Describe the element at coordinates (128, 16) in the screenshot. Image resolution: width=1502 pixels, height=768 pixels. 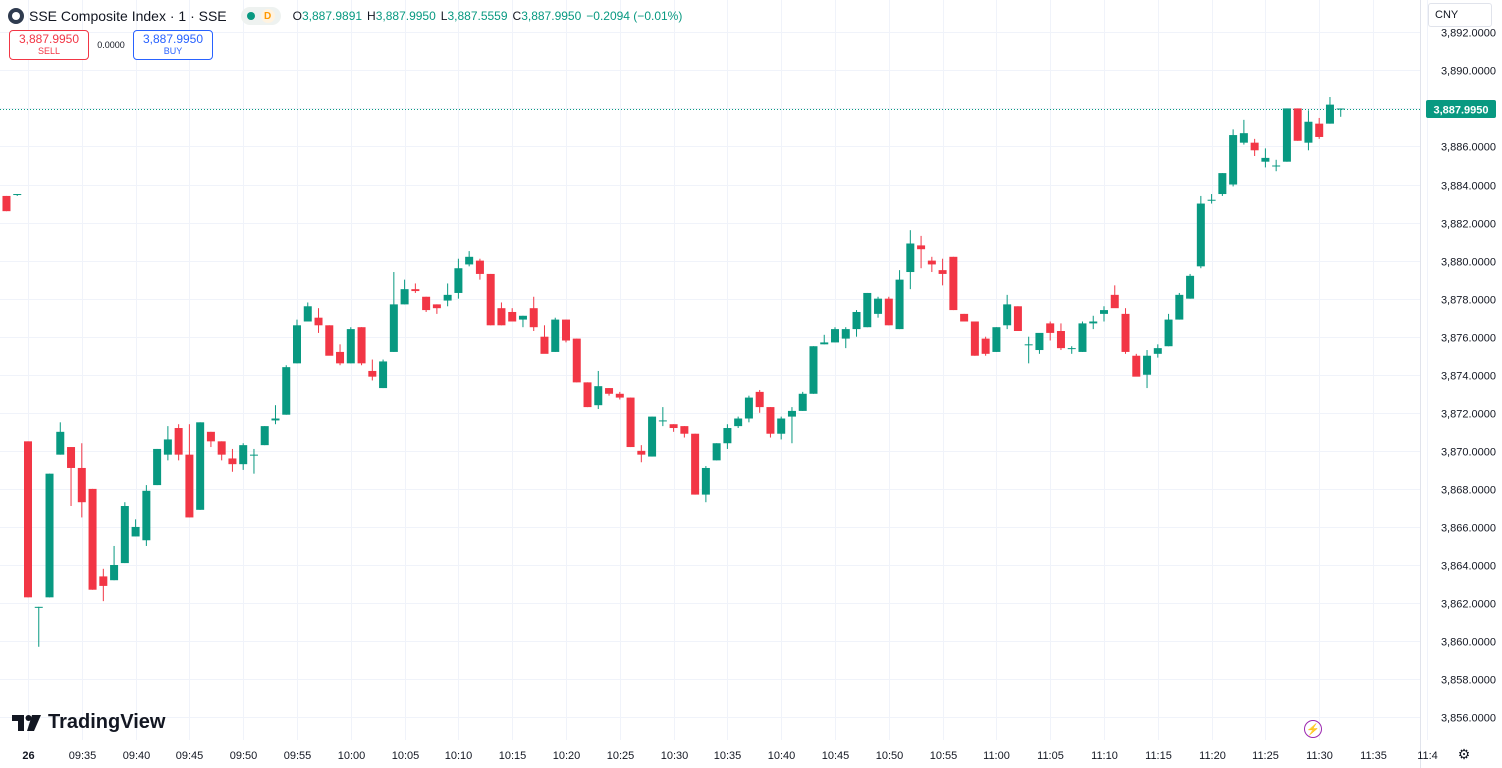
I see `symbol-title: SSE Composite Index · 1 · SSE` at that location.